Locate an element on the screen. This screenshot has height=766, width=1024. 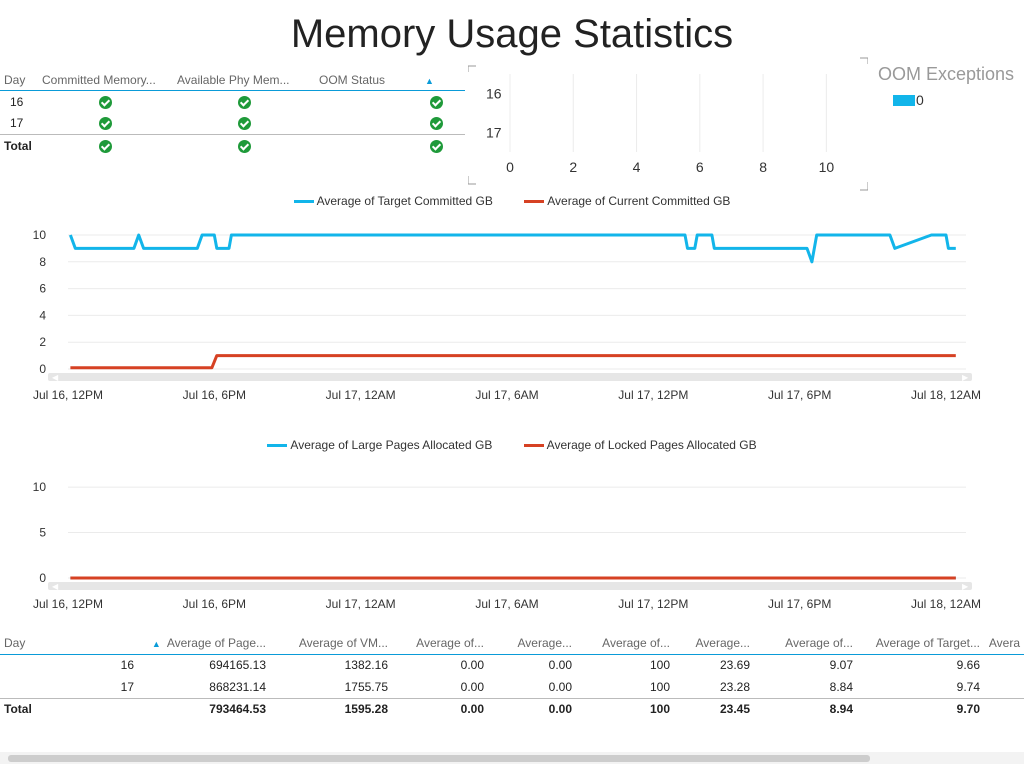
column-header-oom-status: OOM Status ▲ is located at coordinates (390, 80).